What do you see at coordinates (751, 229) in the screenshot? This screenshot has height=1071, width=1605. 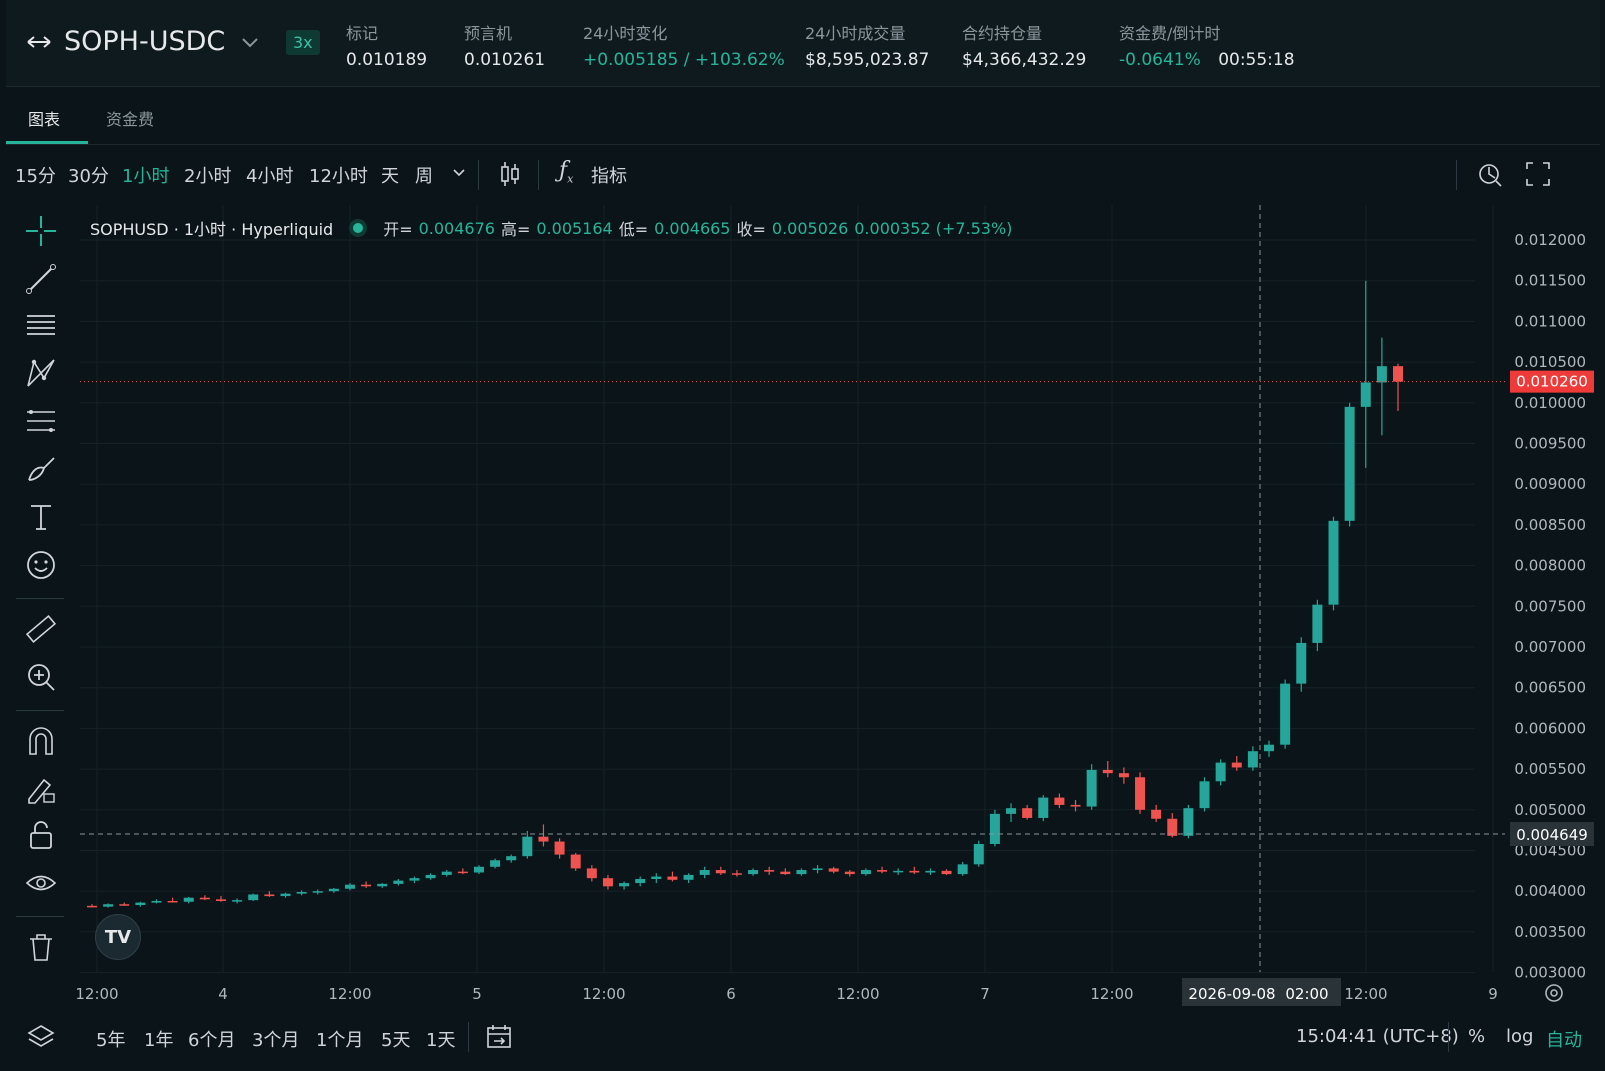 I see `close-label: 收=` at bounding box center [751, 229].